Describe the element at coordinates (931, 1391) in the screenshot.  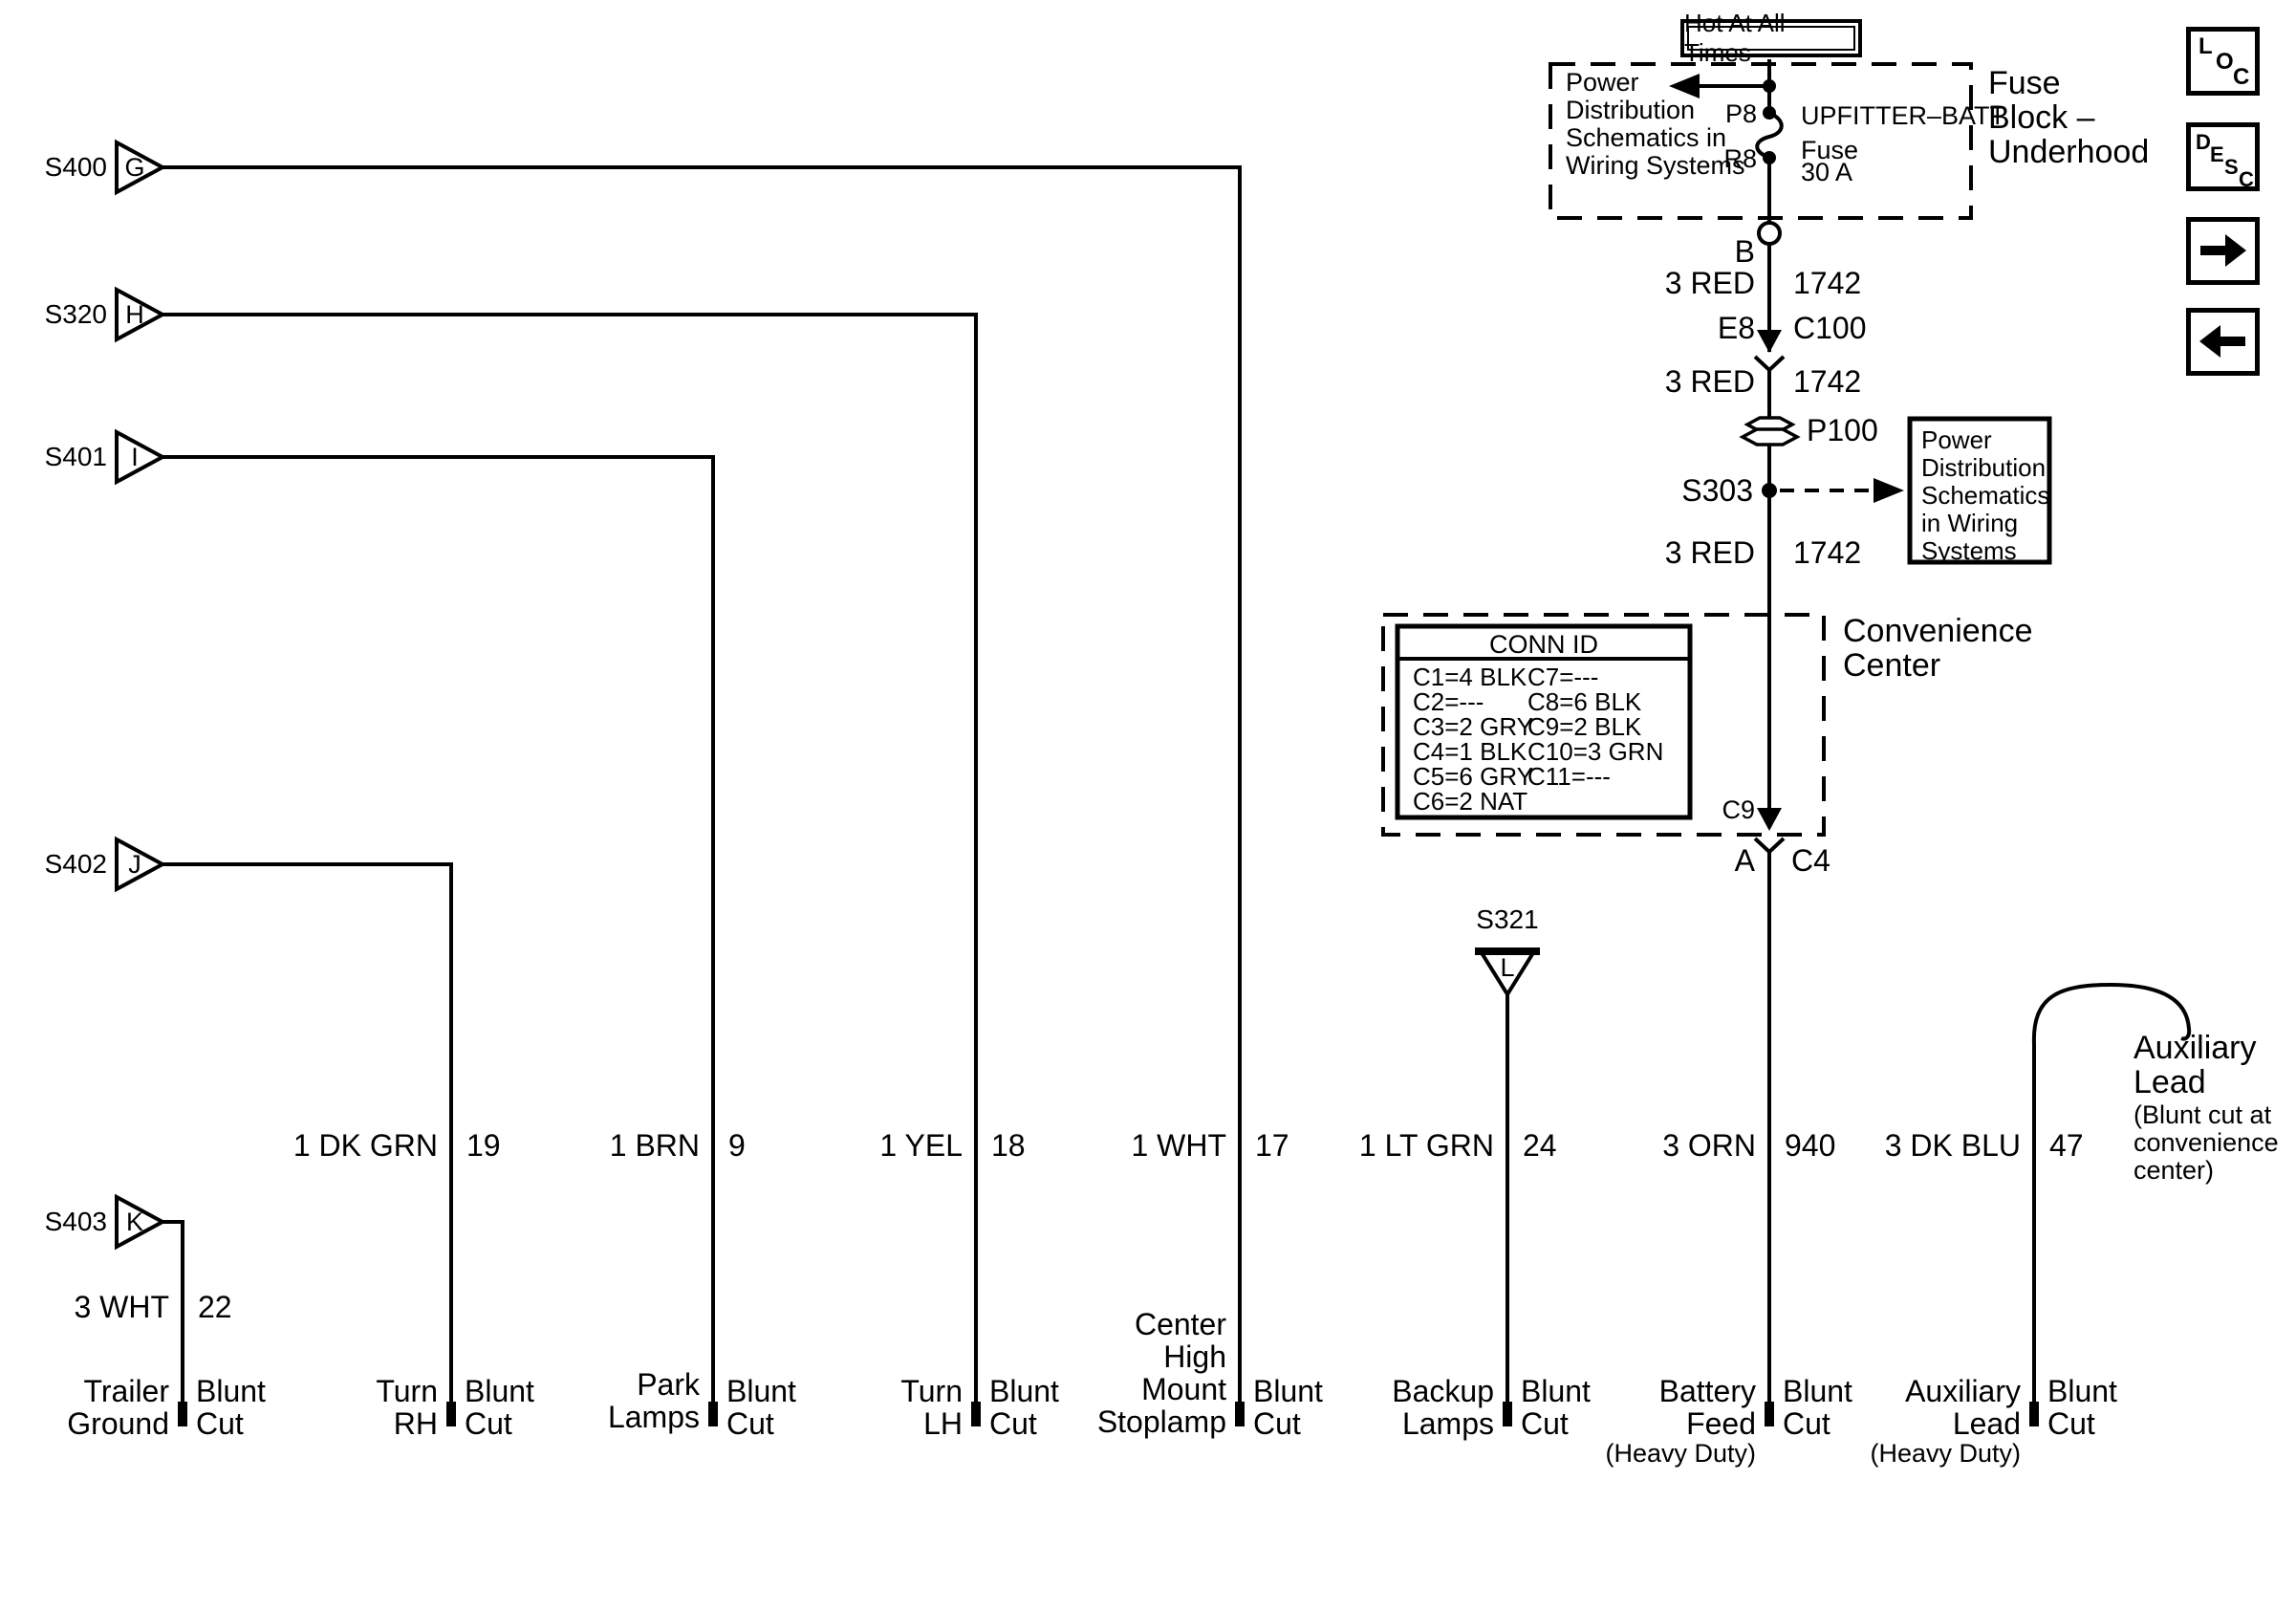
I see `circuit-function: Turn` at that location.